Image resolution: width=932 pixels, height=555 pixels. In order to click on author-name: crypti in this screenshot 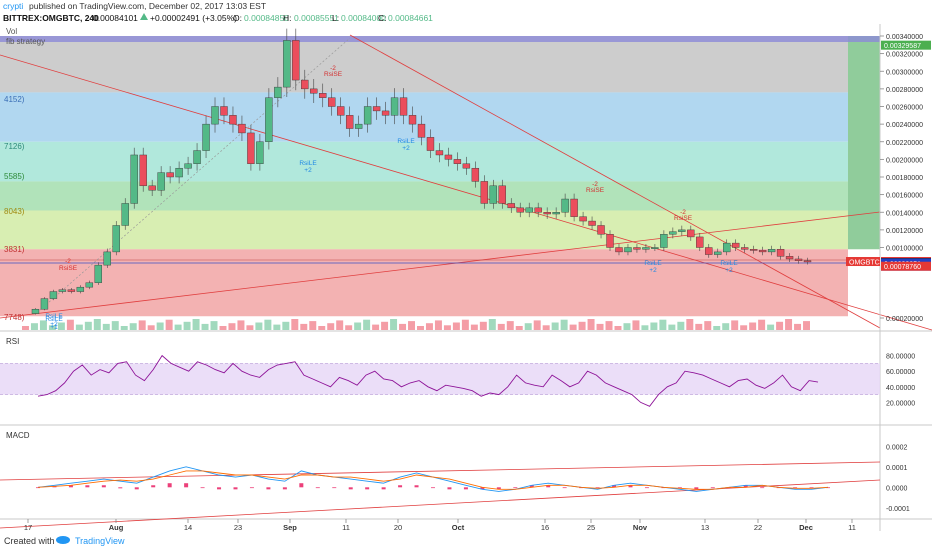, I will do `click(13, 6)`.